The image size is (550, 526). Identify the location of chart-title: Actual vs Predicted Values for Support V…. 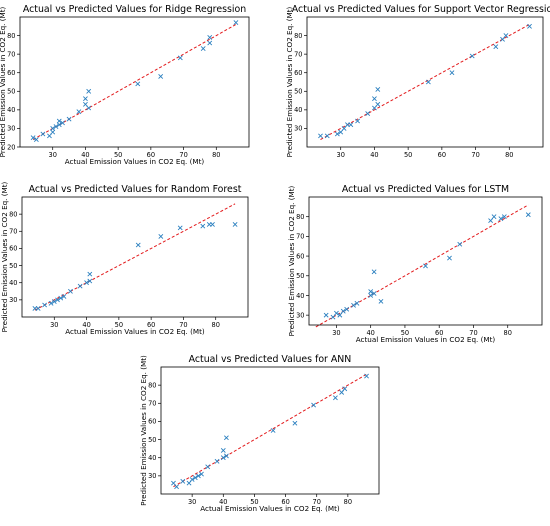
(421, 9).